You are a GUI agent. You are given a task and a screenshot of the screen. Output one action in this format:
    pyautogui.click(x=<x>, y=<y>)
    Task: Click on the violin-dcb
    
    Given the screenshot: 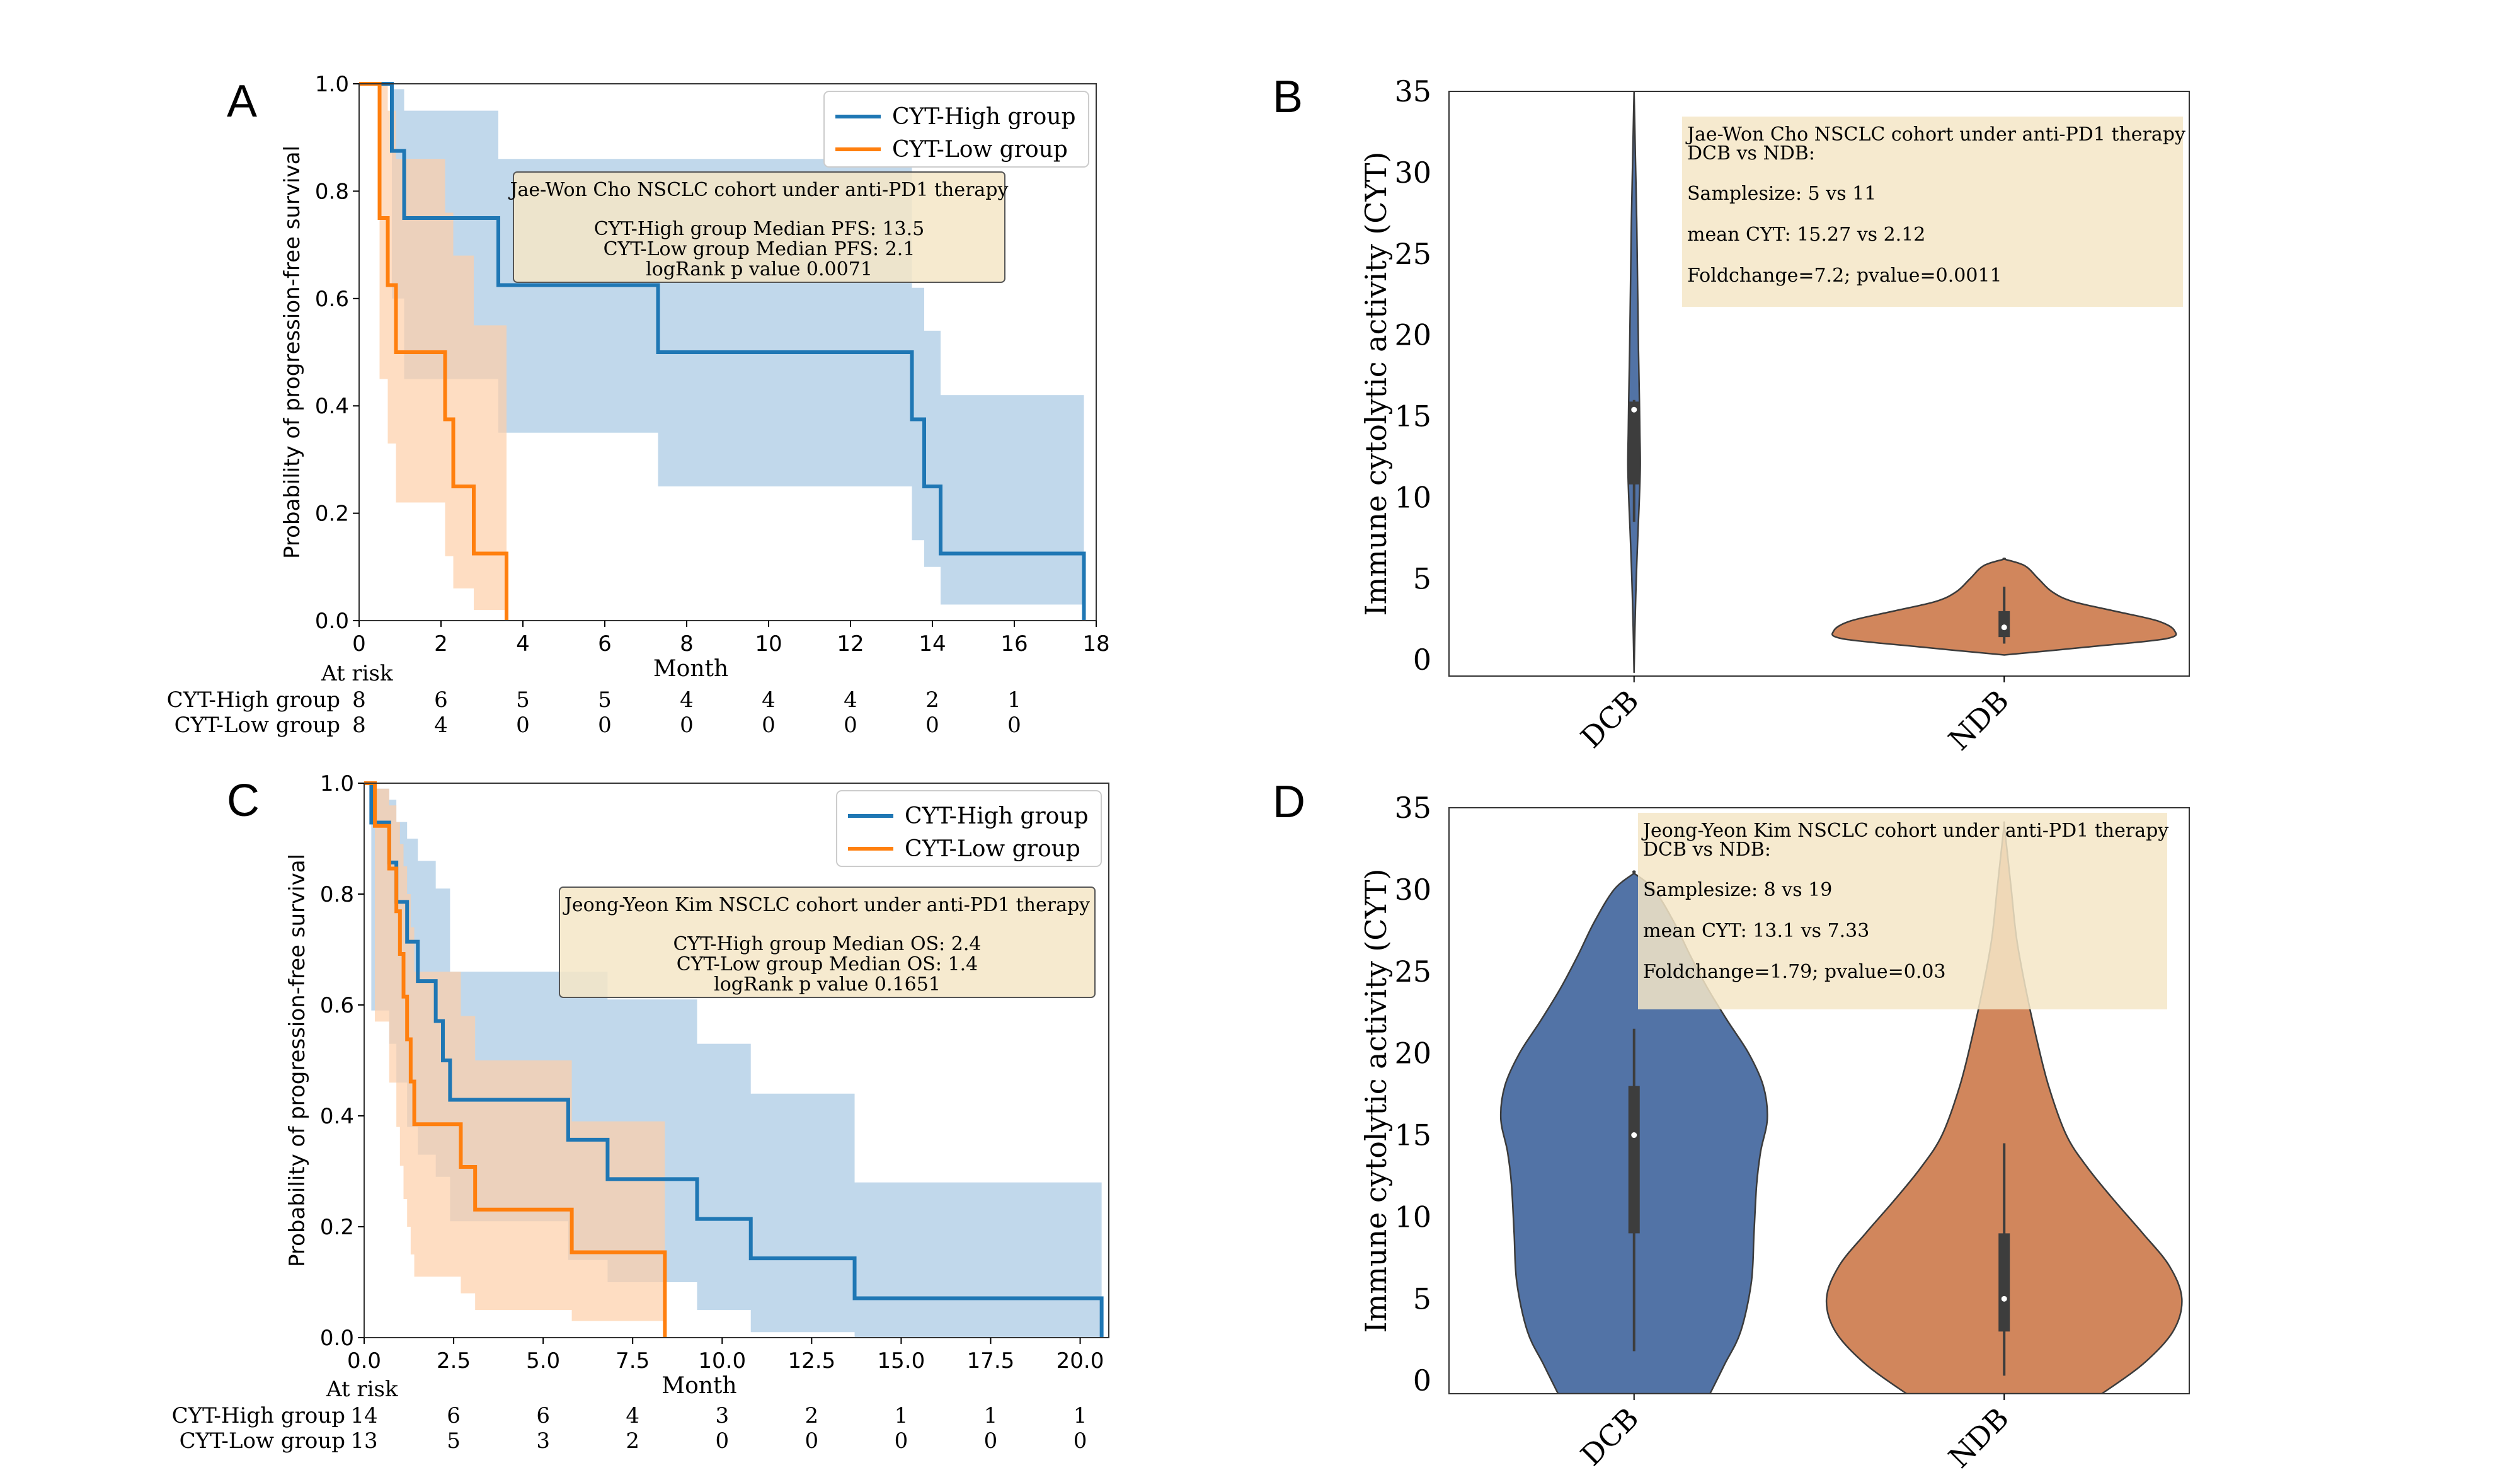 What is the action you would take?
    pyautogui.click(x=1634, y=382)
    